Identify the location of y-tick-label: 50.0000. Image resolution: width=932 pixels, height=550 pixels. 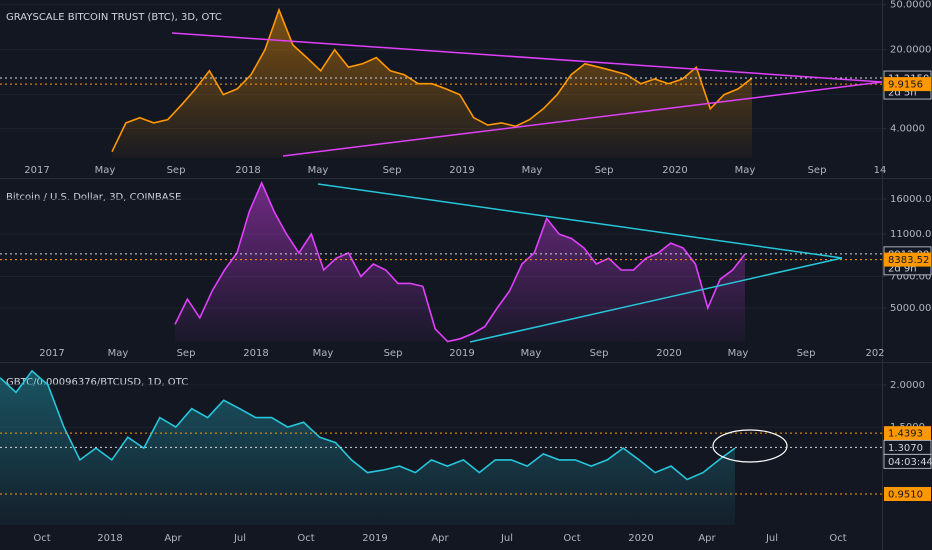
(910, 5).